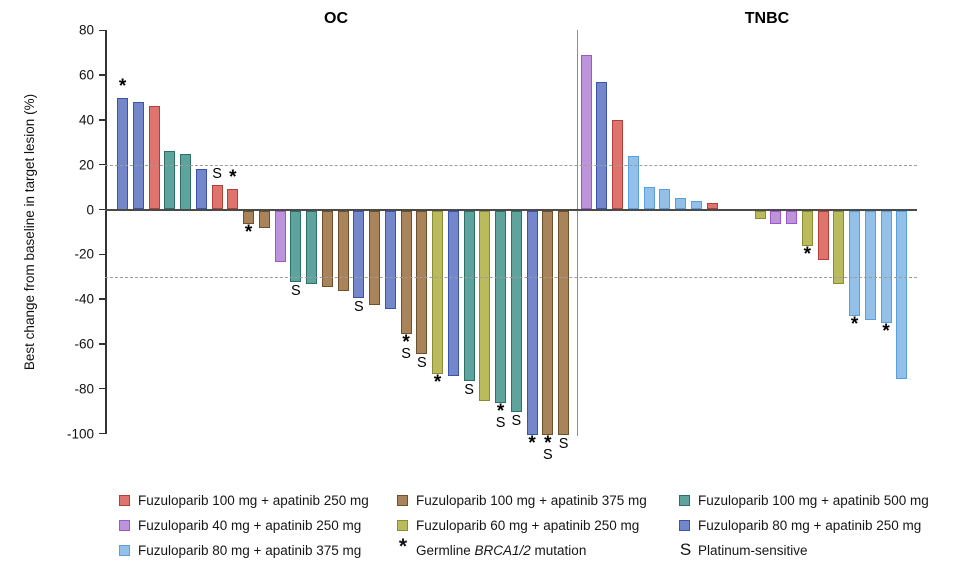  What do you see at coordinates (767, 18) in the screenshot?
I see `panel-title-tnbc: TNBC` at bounding box center [767, 18].